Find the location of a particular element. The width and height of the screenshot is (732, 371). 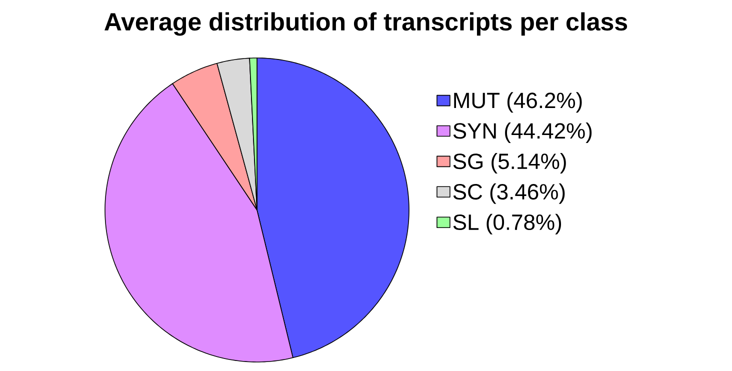

chart-title: Average distribution of transcripts per class is located at coordinates (366, 24).